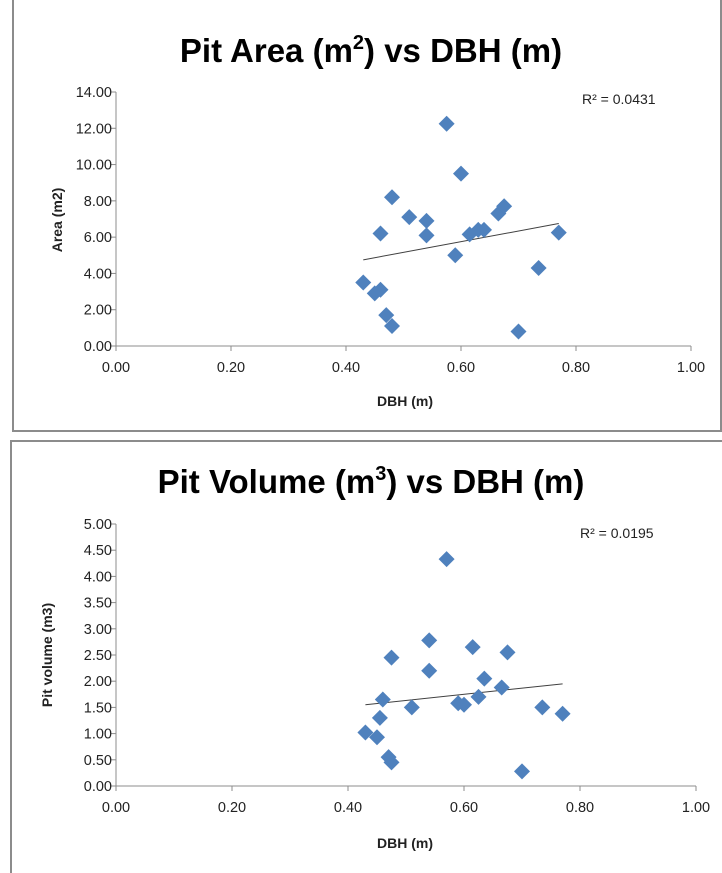  Describe the element at coordinates (98, 630) in the screenshot. I see `y-tick-label: 3.00` at that location.